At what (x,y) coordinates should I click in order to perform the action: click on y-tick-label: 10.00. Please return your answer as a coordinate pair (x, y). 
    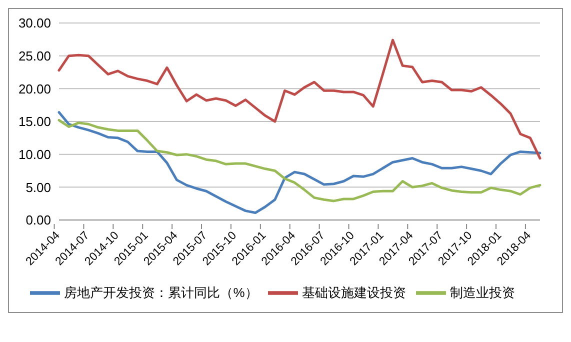
    Looking at the image, I should click on (34, 154).